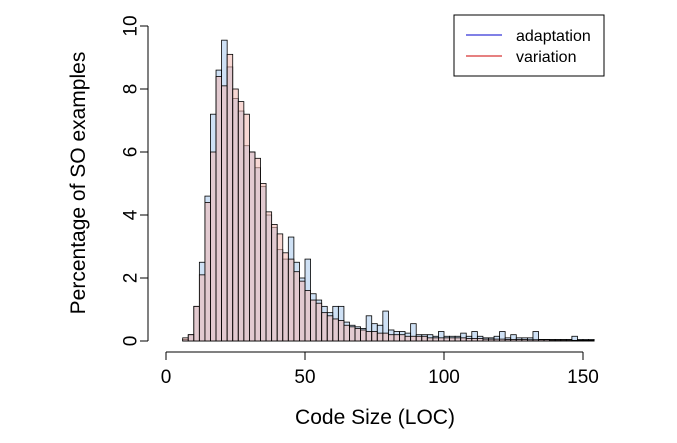 This screenshot has height=443, width=677. Describe the element at coordinates (546, 57) in the screenshot. I see `legend-label-variation: variation` at that location.